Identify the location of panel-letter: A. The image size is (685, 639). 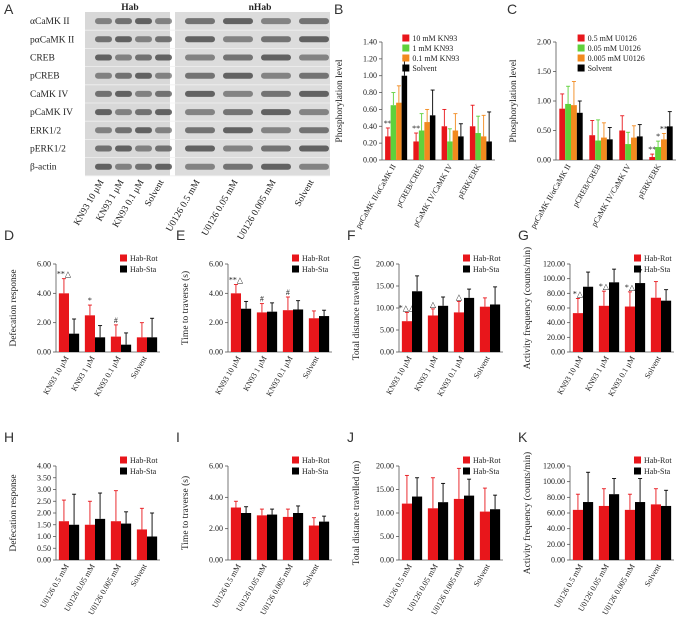
(9, 9).